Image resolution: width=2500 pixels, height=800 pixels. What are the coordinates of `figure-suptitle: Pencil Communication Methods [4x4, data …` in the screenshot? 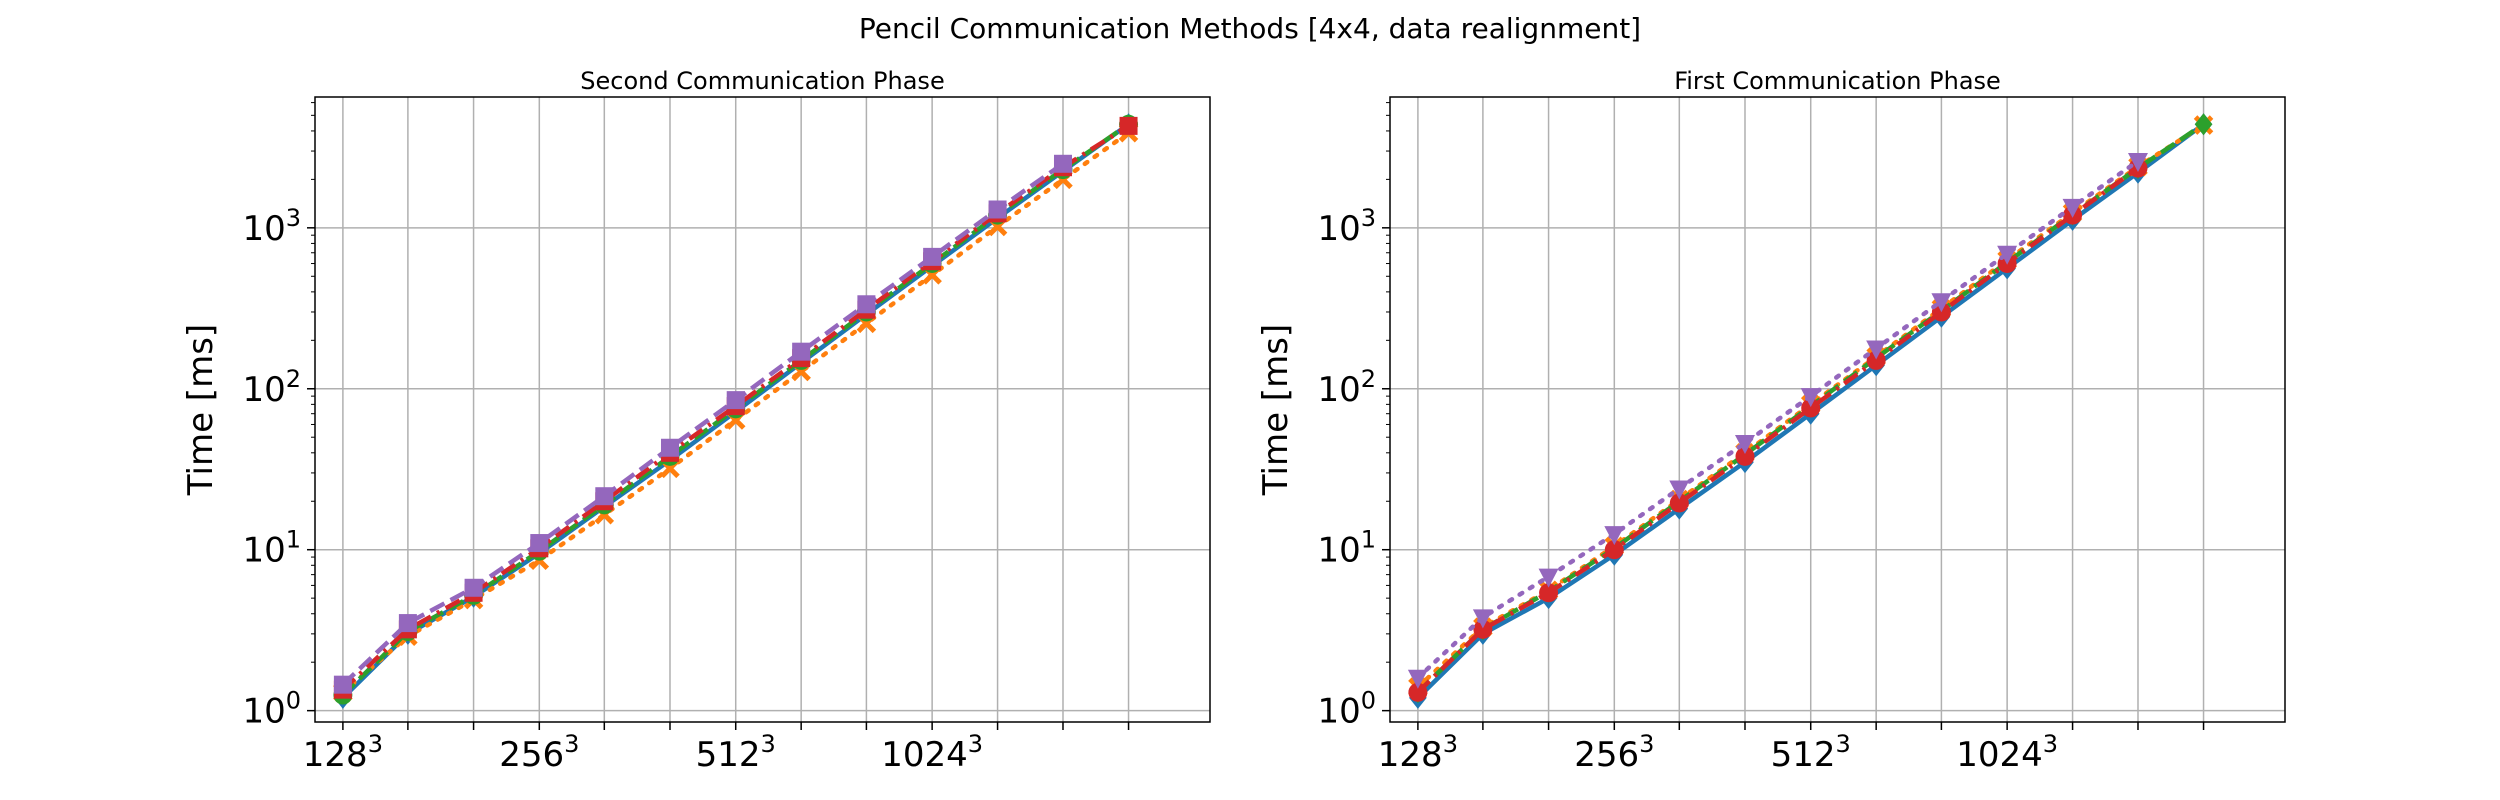 It's located at (1250, 28).